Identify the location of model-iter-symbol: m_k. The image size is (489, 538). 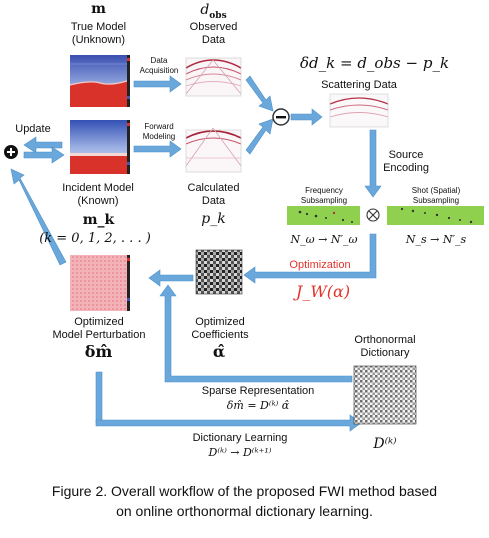
(98, 220).